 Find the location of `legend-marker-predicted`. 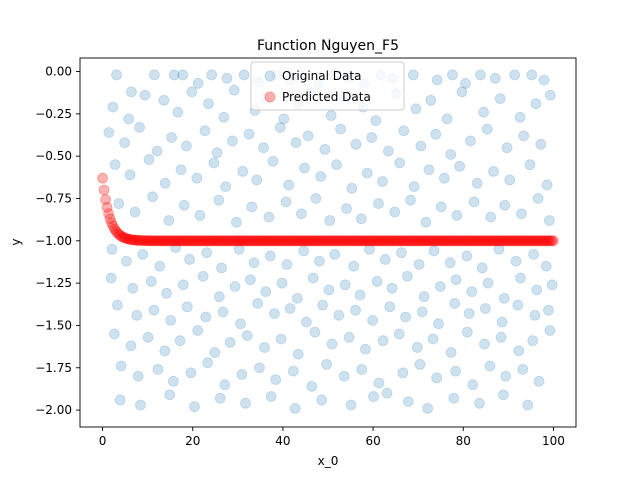

legend-marker-predicted is located at coordinates (270, 97).